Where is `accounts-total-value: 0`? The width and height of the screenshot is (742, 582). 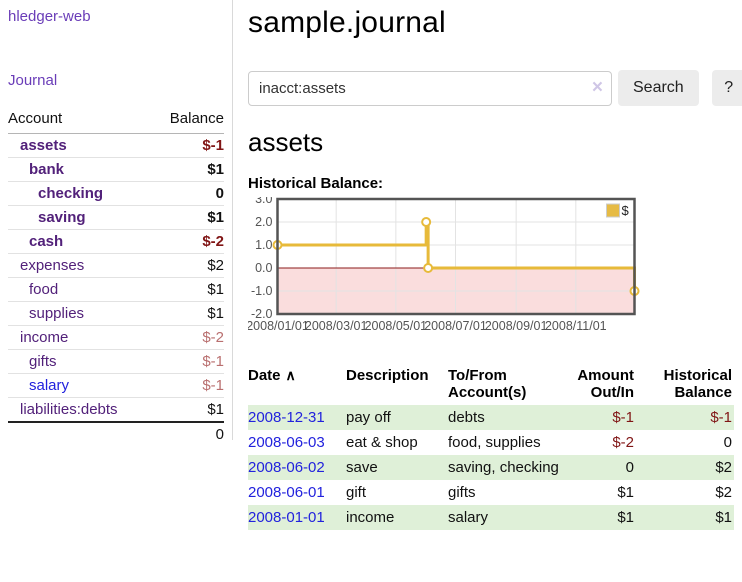
accounts-total-value: 0 is located at coordinates (188, 433).